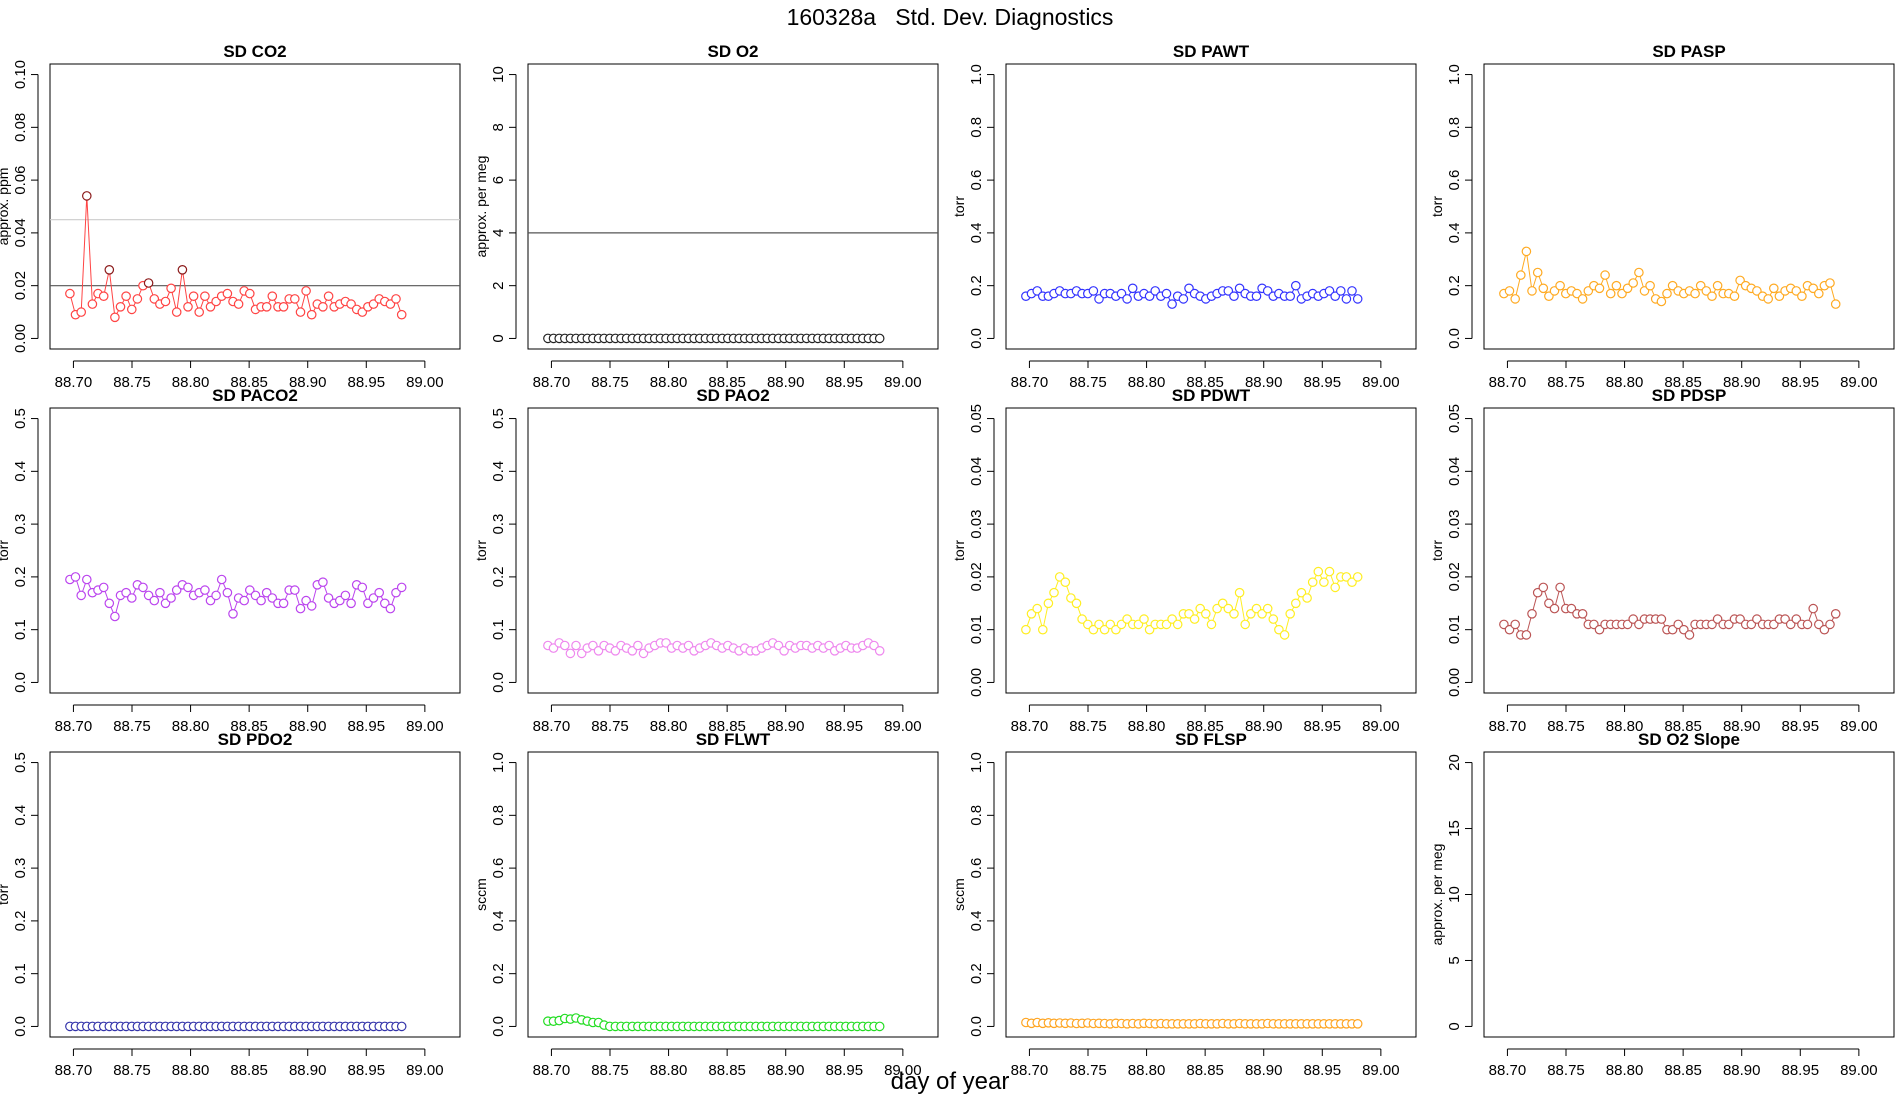 The image size is (1900, 1100). Describe the element at coordinates (1454, 629) in the screenshot. I see `y-tick-label: 0.01` at that location.